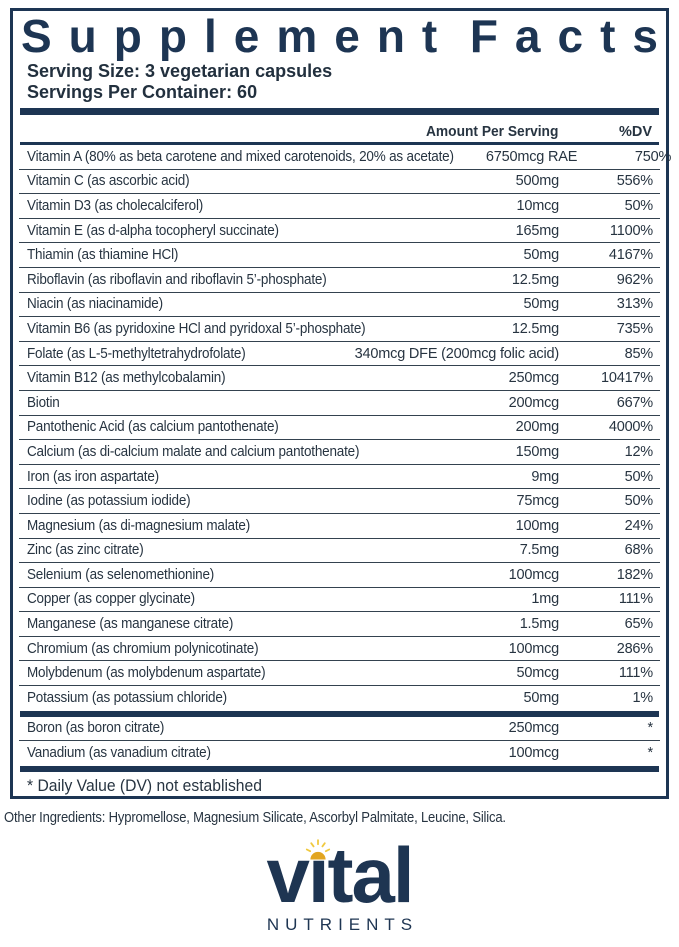 The width and height of the screenshot is (679, 947). What do you see at coordinates (537, 501) in the screenshot?
I see `nutrient-amount: 75mcg` at bounding box center [537, 501].